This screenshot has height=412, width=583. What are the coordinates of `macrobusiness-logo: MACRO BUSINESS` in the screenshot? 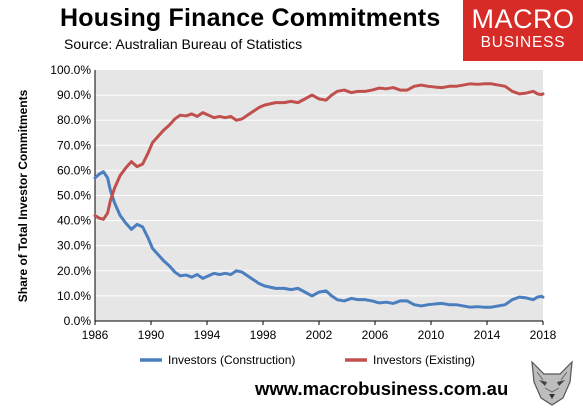 It's located at (523, 30).